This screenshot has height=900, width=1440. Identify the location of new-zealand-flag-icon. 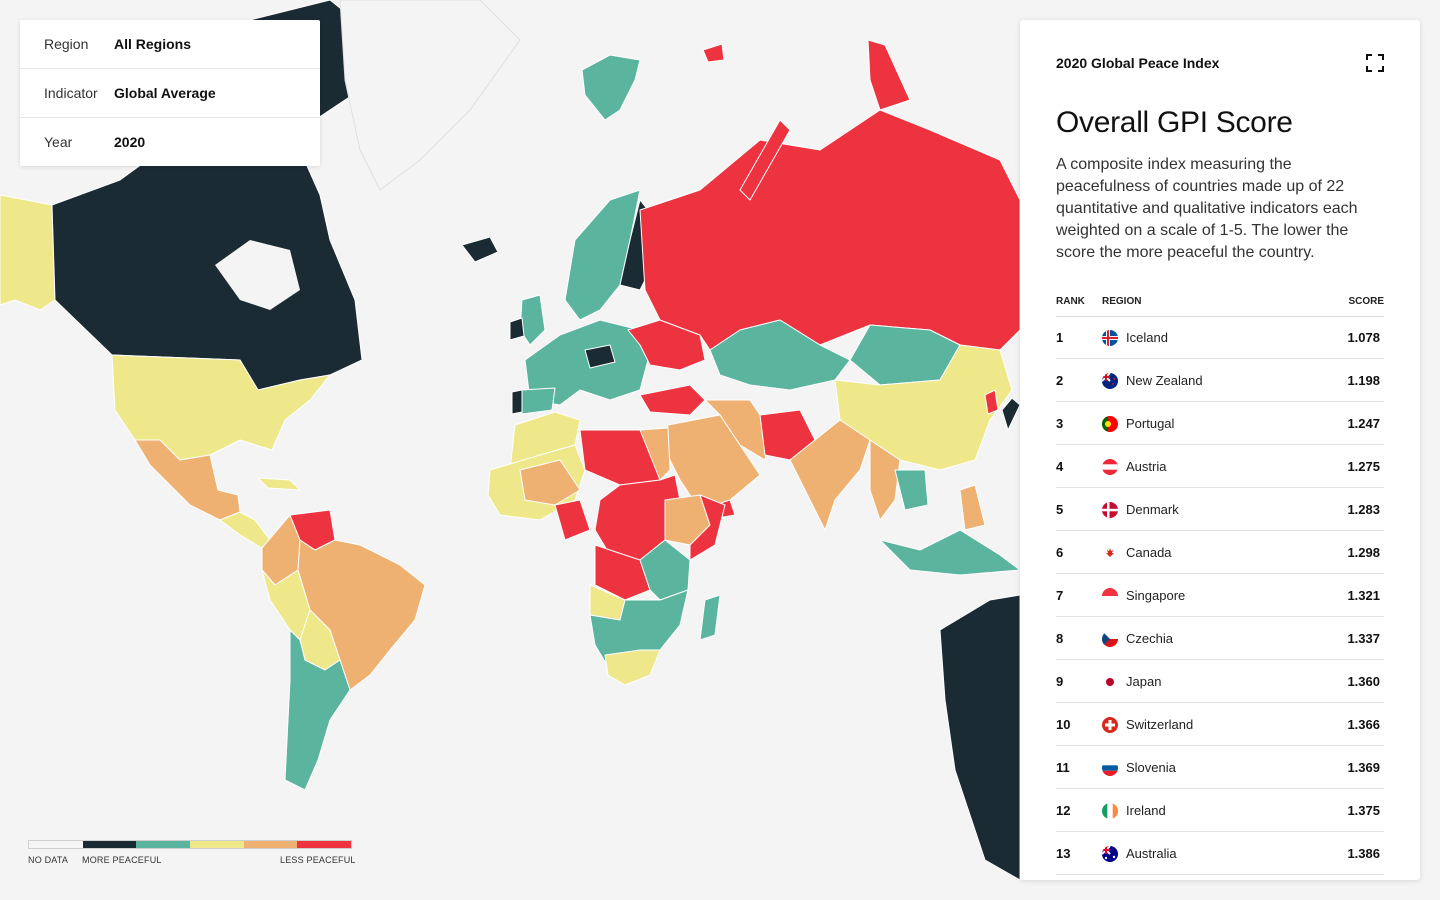
(1110, 381).